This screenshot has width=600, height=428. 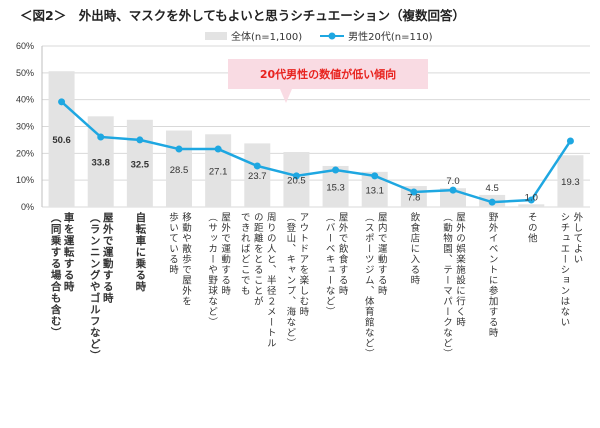 I want to click on x-tick-label: 屋外の娯楽施設に行く時 （動物園、テーマパークなど）, so click(x=453, y=285).